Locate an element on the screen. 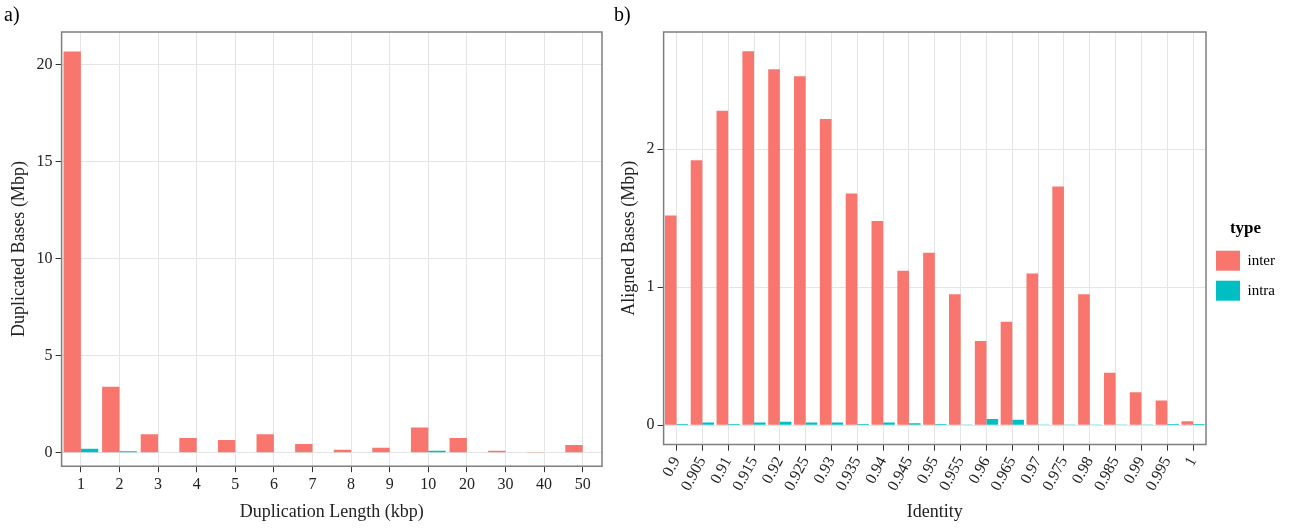  chart-title: b) is located at coordinates (622, 15).